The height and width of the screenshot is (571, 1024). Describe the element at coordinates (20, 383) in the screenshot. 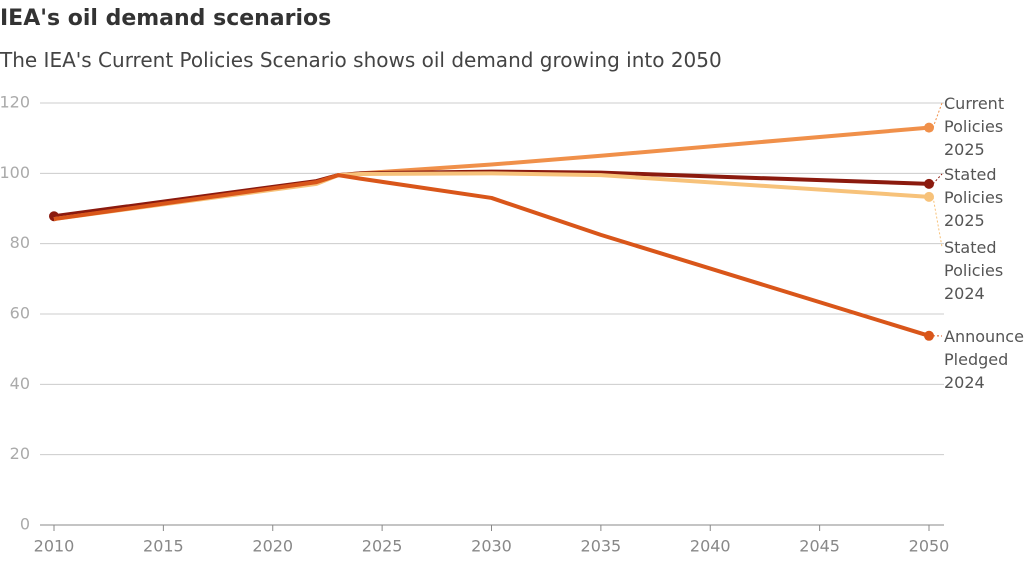

I see `y-tick-label: 40` at that location.